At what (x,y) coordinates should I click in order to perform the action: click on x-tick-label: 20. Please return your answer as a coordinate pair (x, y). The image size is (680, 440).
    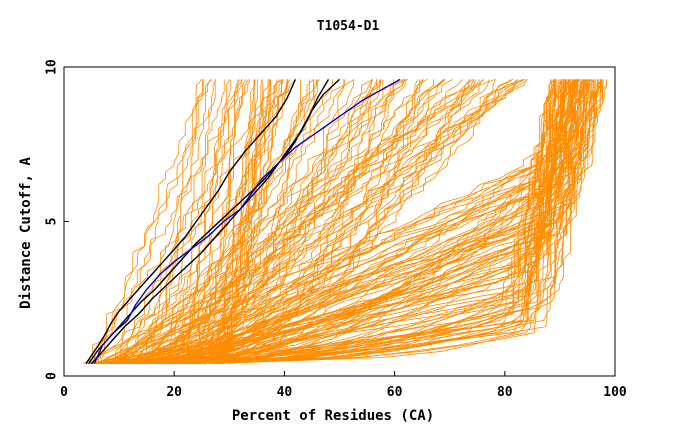
    Looking at the image, I should click on (174, 392).